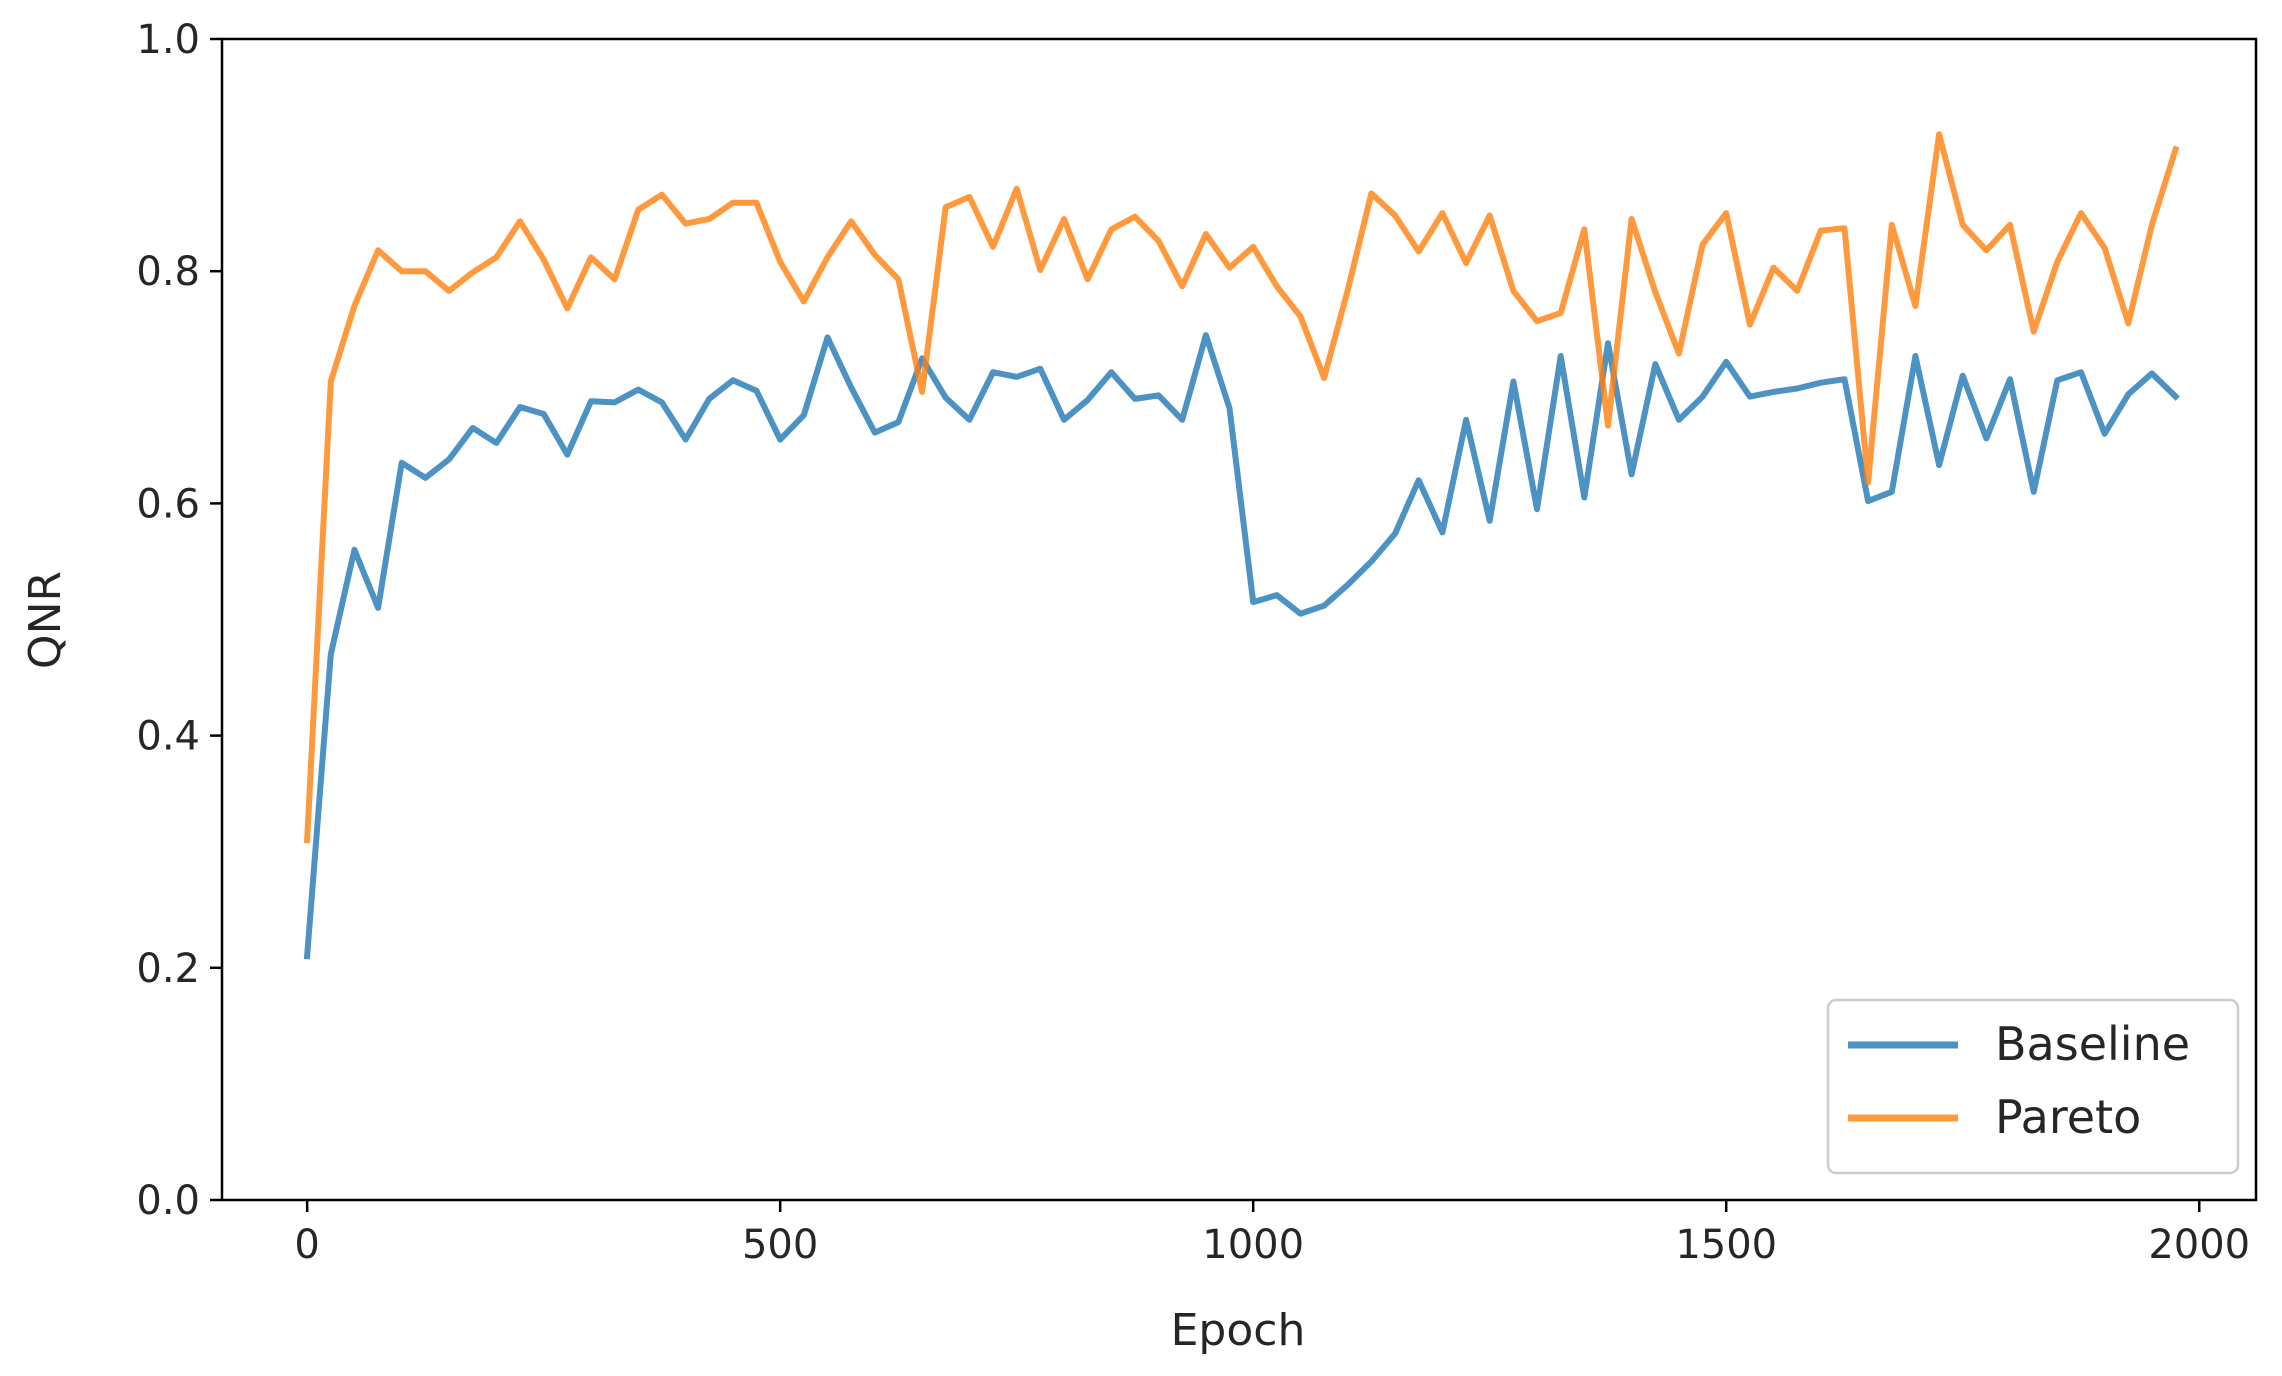 This screenshot has width=2282, height=1376. Describe the element at coordinates (2199, 1245) in the screenshot. I see `x-tick-label: 2000` at that location.